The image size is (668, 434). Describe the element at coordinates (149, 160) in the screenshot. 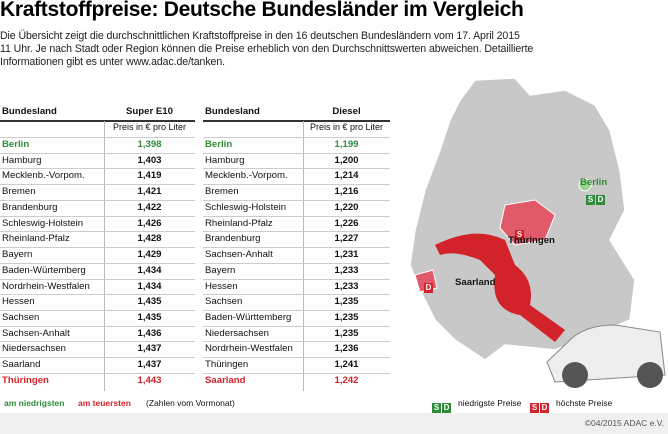

I see `row-value: 1,403` at that location.